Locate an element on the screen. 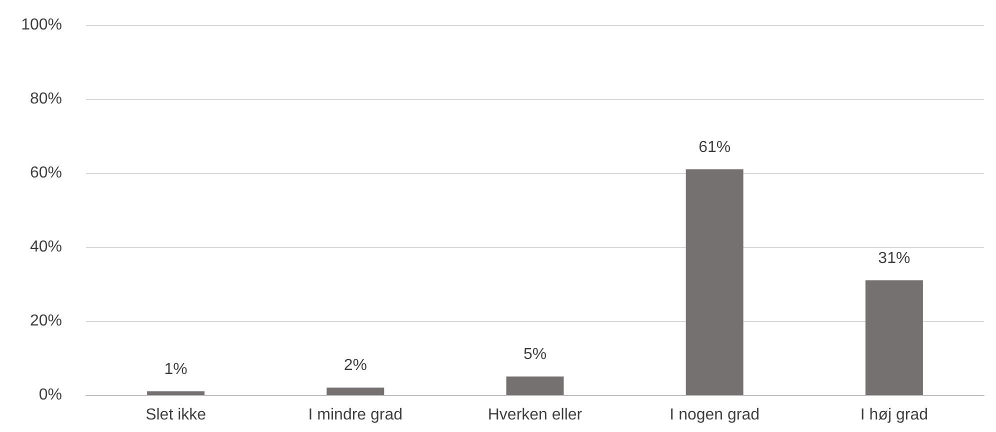  y-tick-label: 20% is located at coordinates (46, 321).